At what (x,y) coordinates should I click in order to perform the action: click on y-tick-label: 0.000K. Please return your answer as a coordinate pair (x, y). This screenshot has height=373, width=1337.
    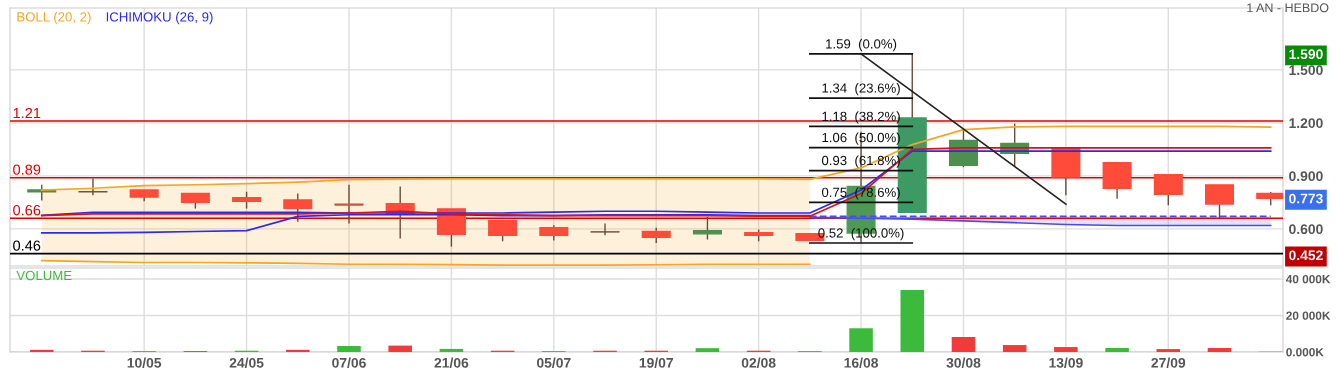
    Looking at the image, I should click on (1305, 352).